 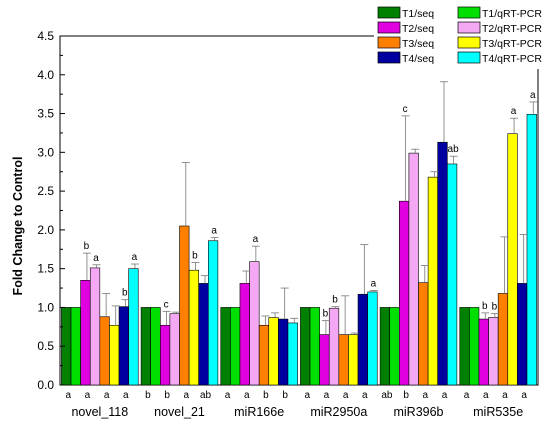 I want to click on legend-entry-label: T3/qRT-PCR, so click(x=512, y=44).